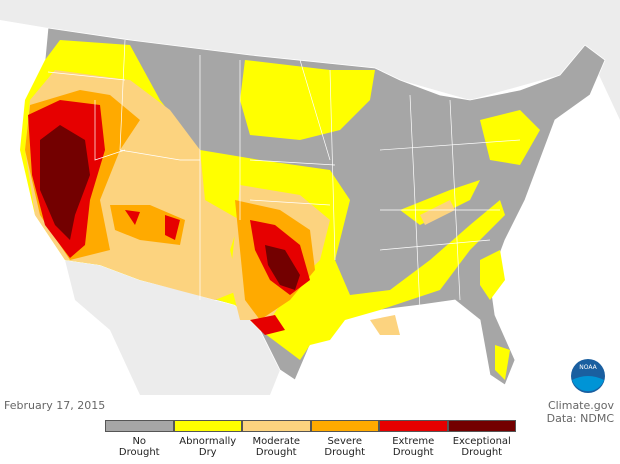 The height and width of the screenshot is (464, 620). What do you see at coordinates (580, 405) in the screenshot?
I see `credit: Climate.gov` at bounding box center [580, 405].